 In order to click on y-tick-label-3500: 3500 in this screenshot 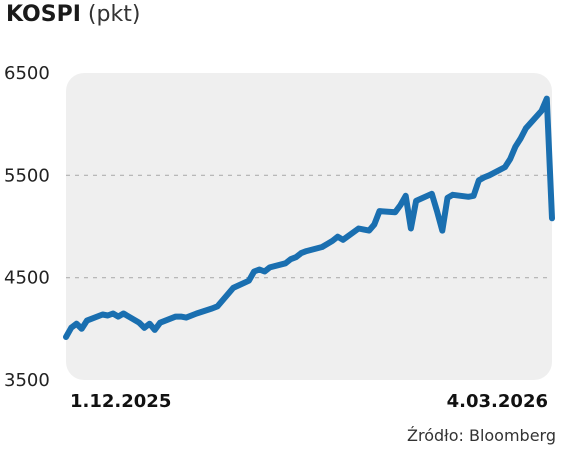, I will do `click(27, 380)`.